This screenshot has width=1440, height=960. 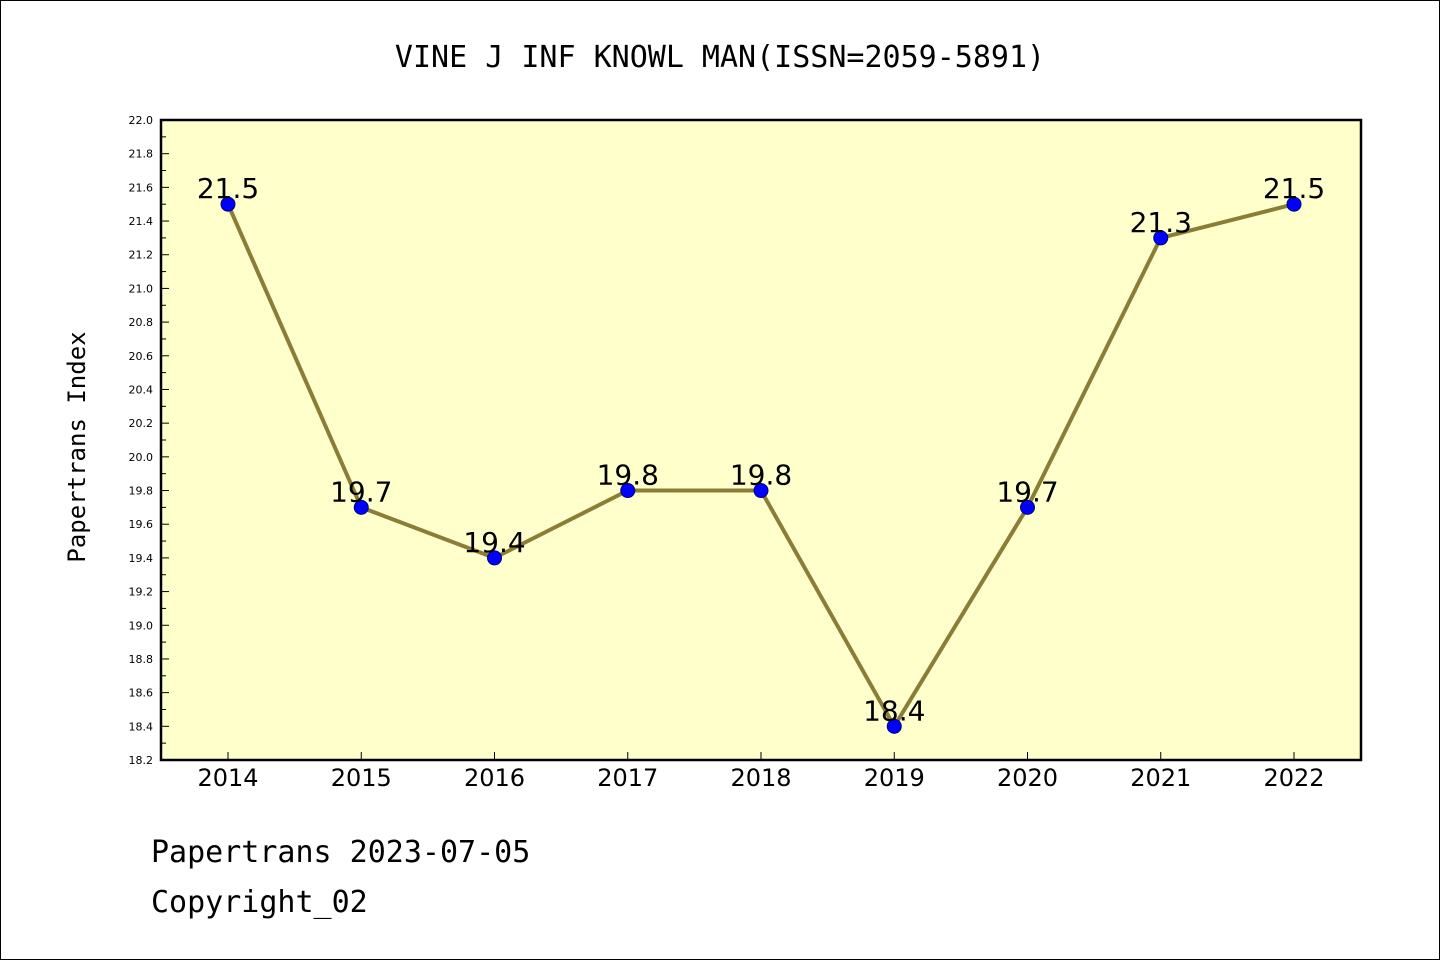 I want to click on x-tick-label: 2021, so click(x=1160, y=778).